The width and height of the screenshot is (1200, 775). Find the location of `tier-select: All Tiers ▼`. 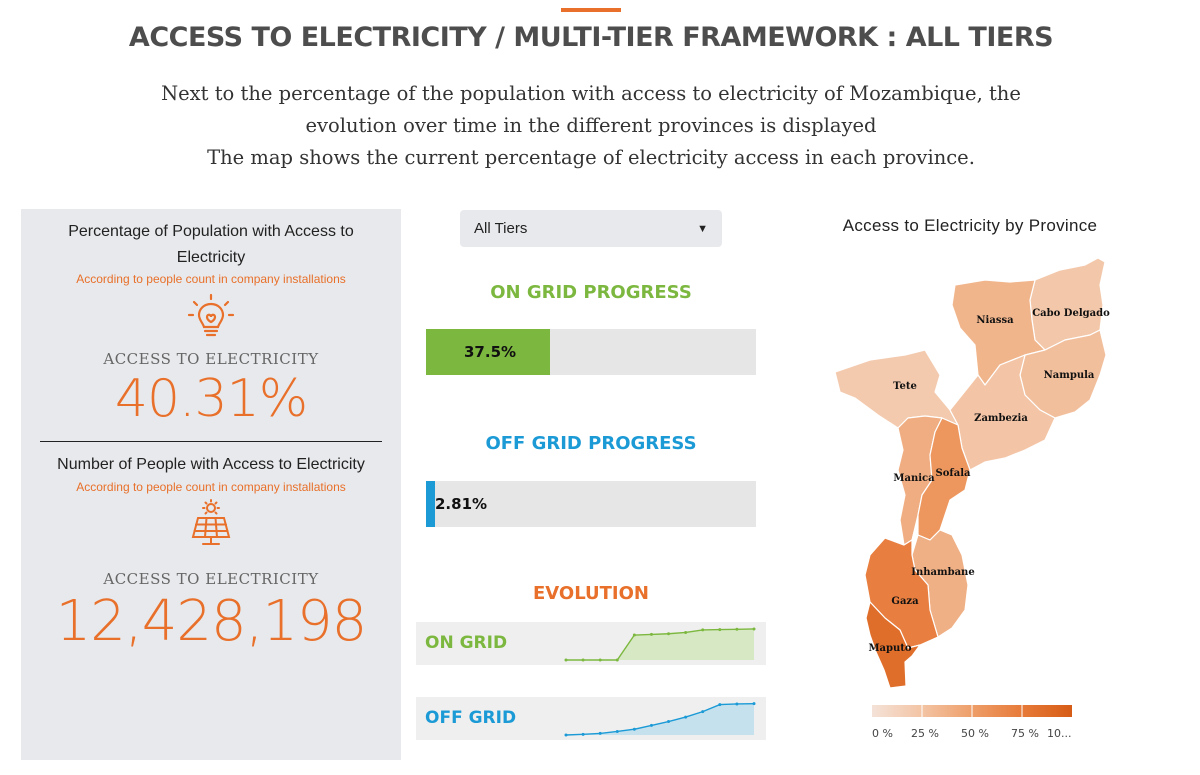

tier-select: All Tiers ▼ is located at coordinates (591, 228).